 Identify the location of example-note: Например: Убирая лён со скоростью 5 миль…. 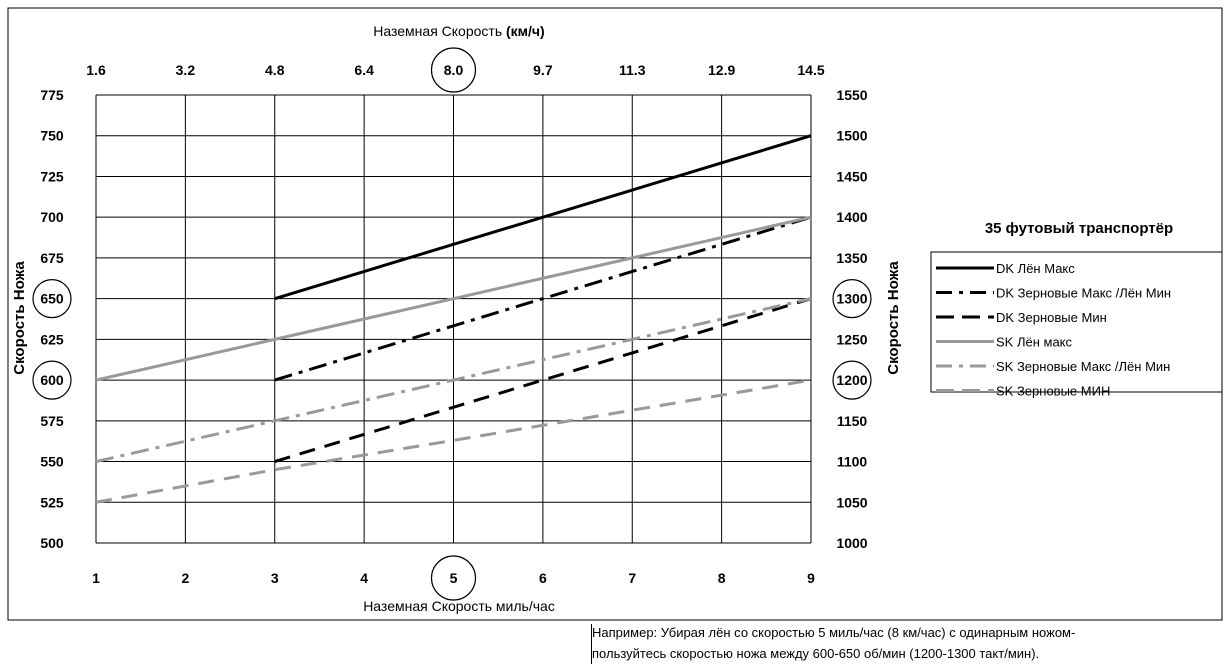
(904, 643).